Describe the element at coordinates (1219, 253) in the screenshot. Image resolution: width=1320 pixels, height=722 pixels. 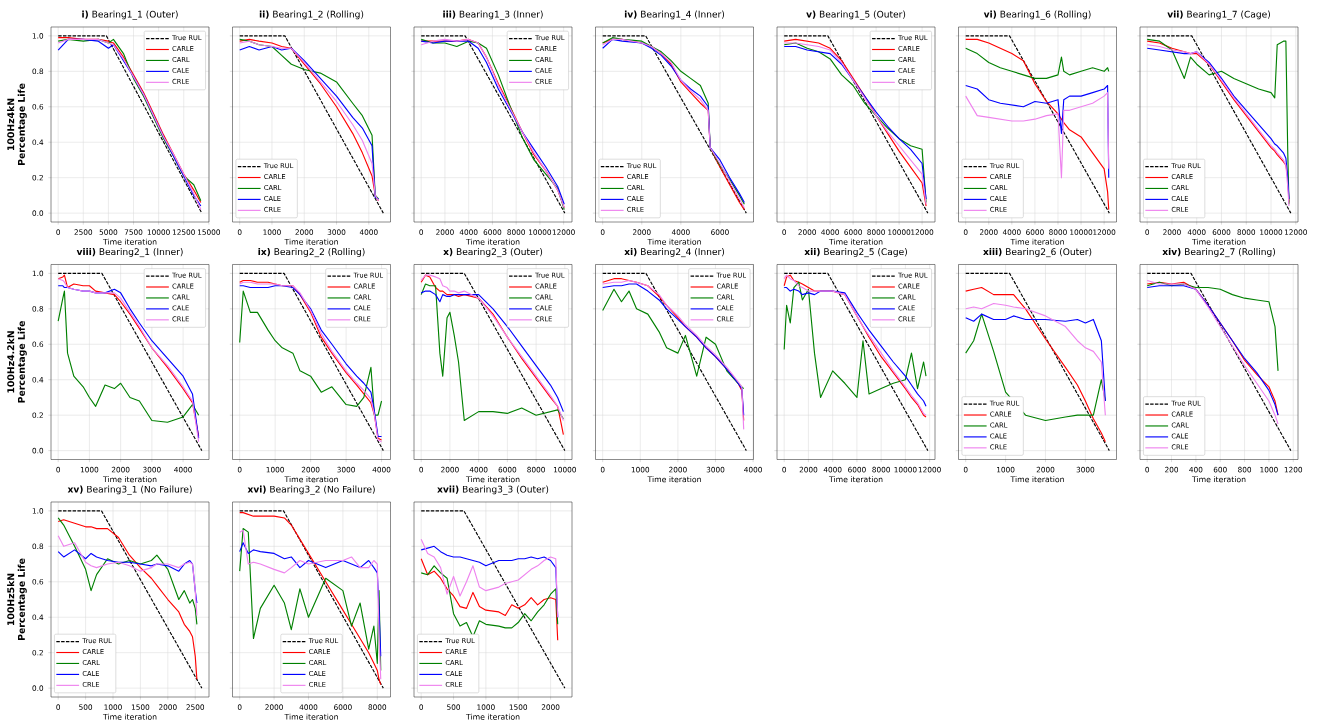
I see `chart-title: xiv) Bearing2_7 (Rolling)` at that location.